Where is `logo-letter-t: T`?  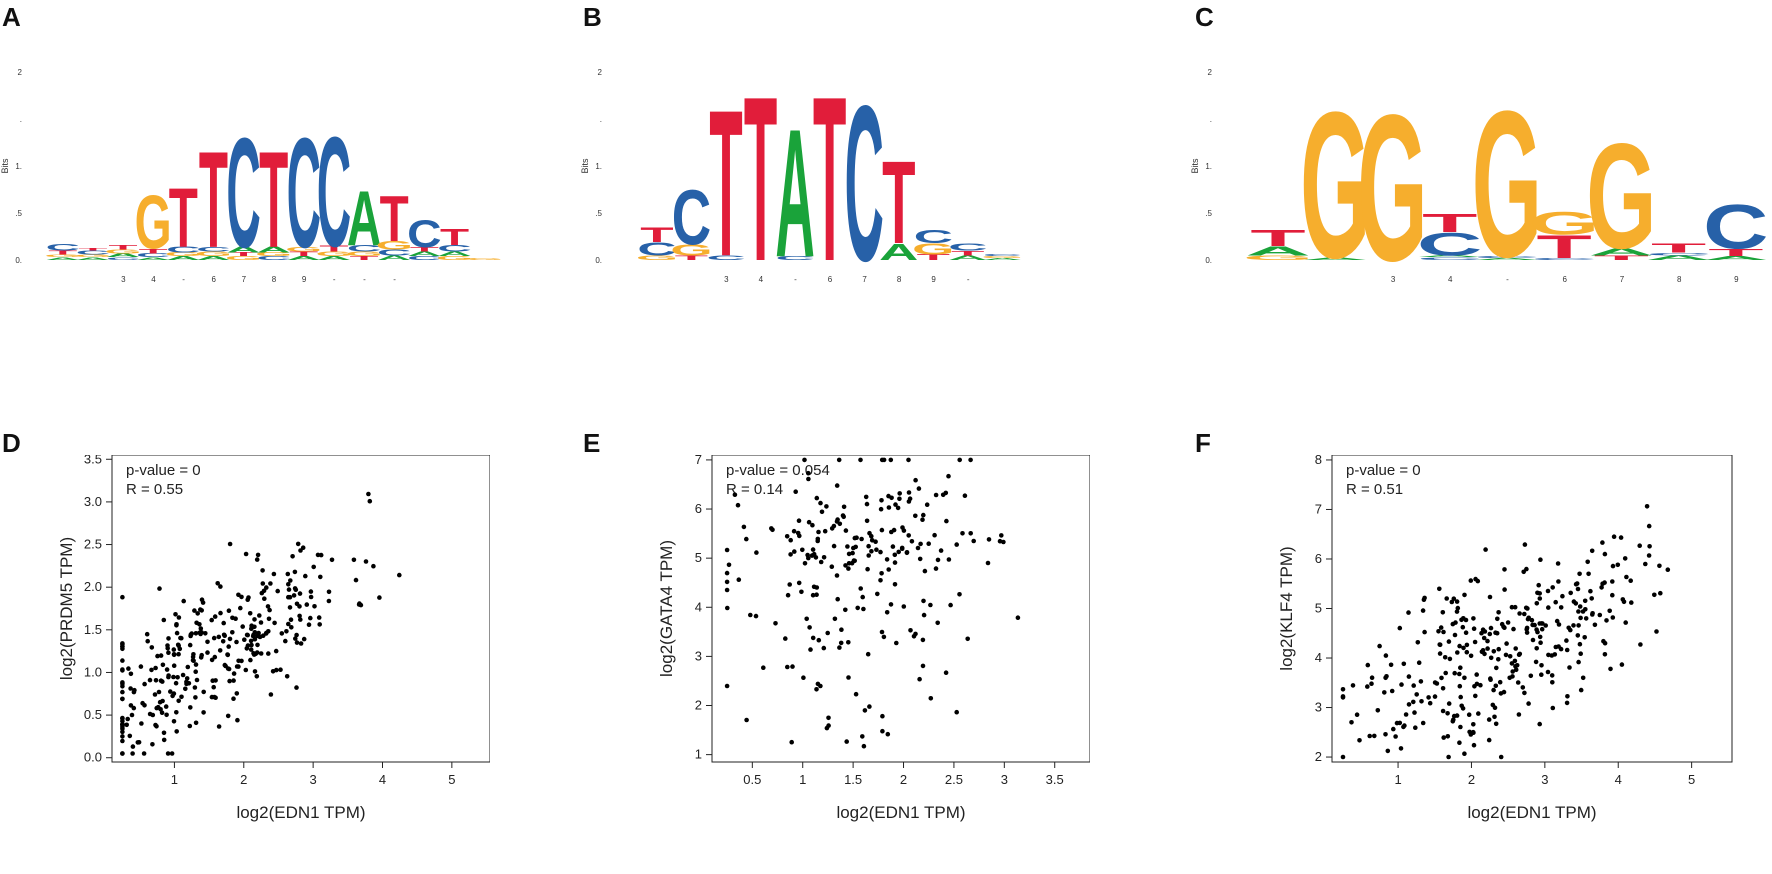 logo-letter-t: T is located at coordinates (424, 249).